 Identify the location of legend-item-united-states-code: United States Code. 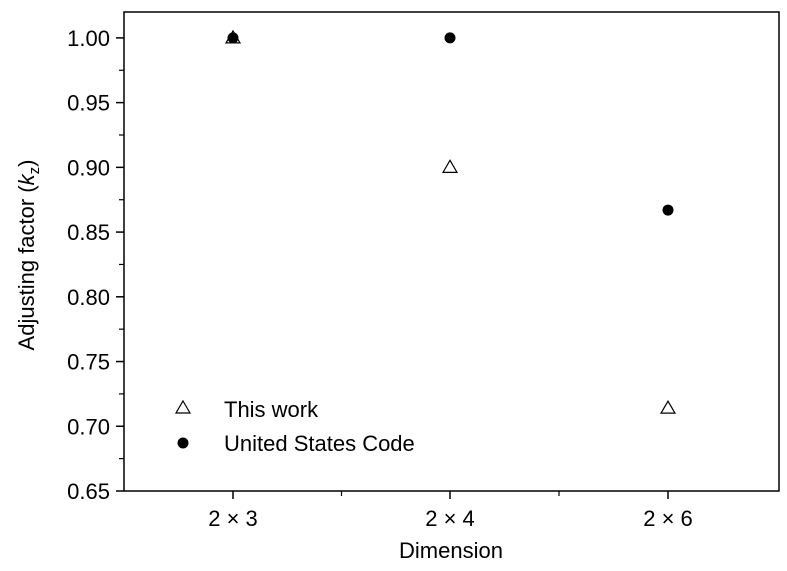
(296, 443).